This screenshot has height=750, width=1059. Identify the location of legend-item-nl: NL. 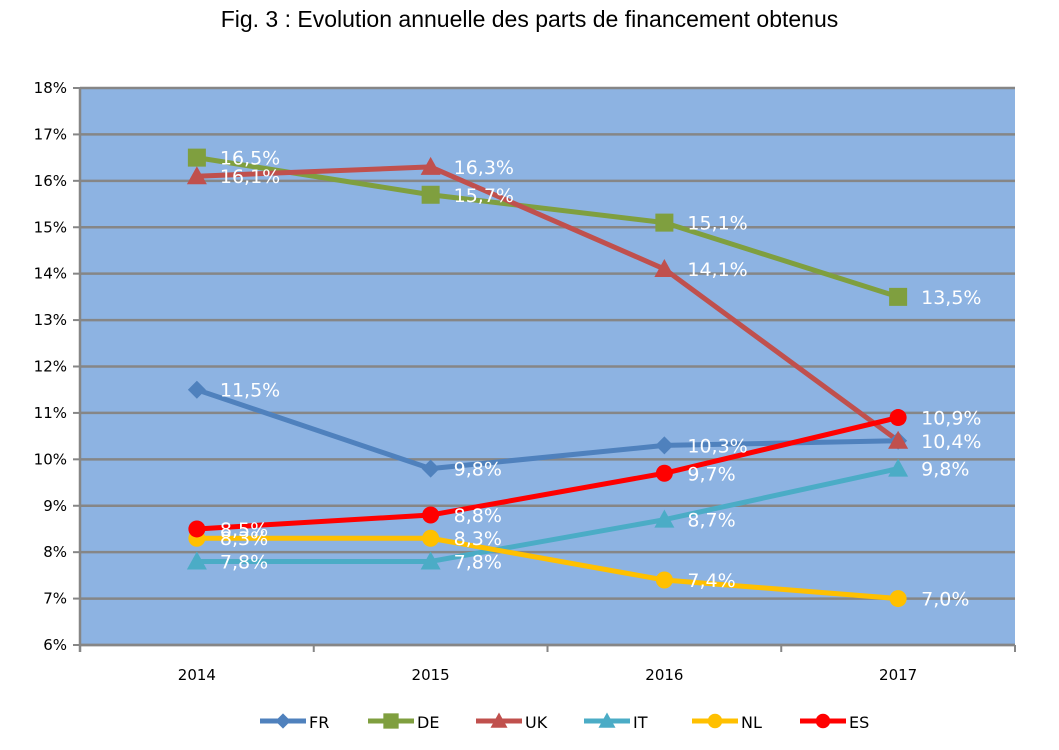
(727, 722).